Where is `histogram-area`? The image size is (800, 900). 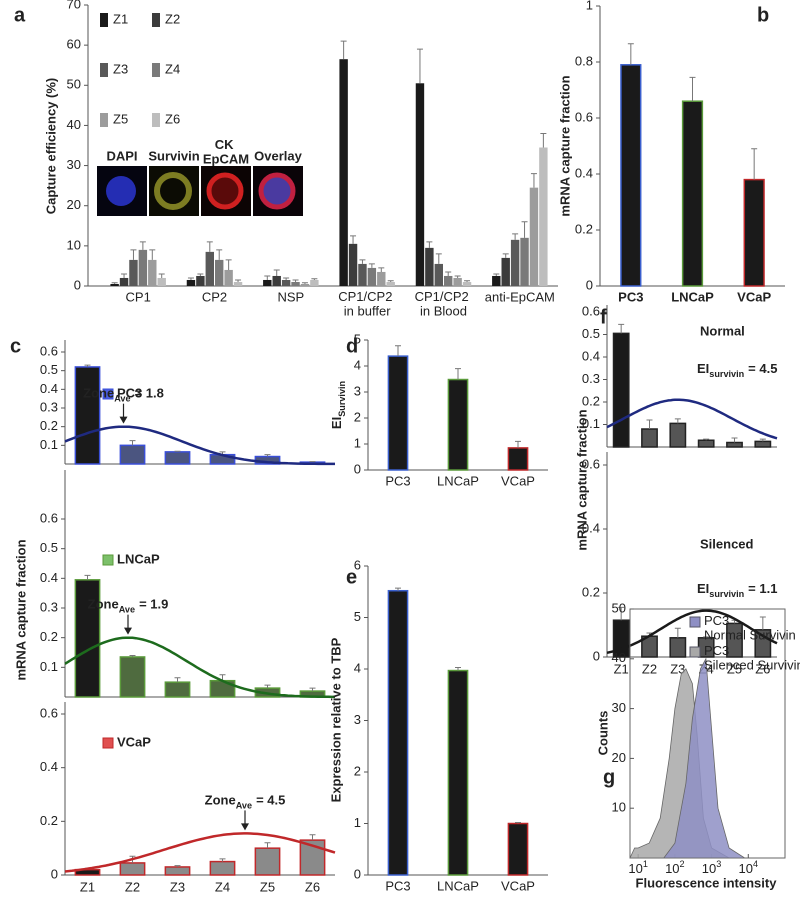 histogram-area is located at coordinates (705, 758).